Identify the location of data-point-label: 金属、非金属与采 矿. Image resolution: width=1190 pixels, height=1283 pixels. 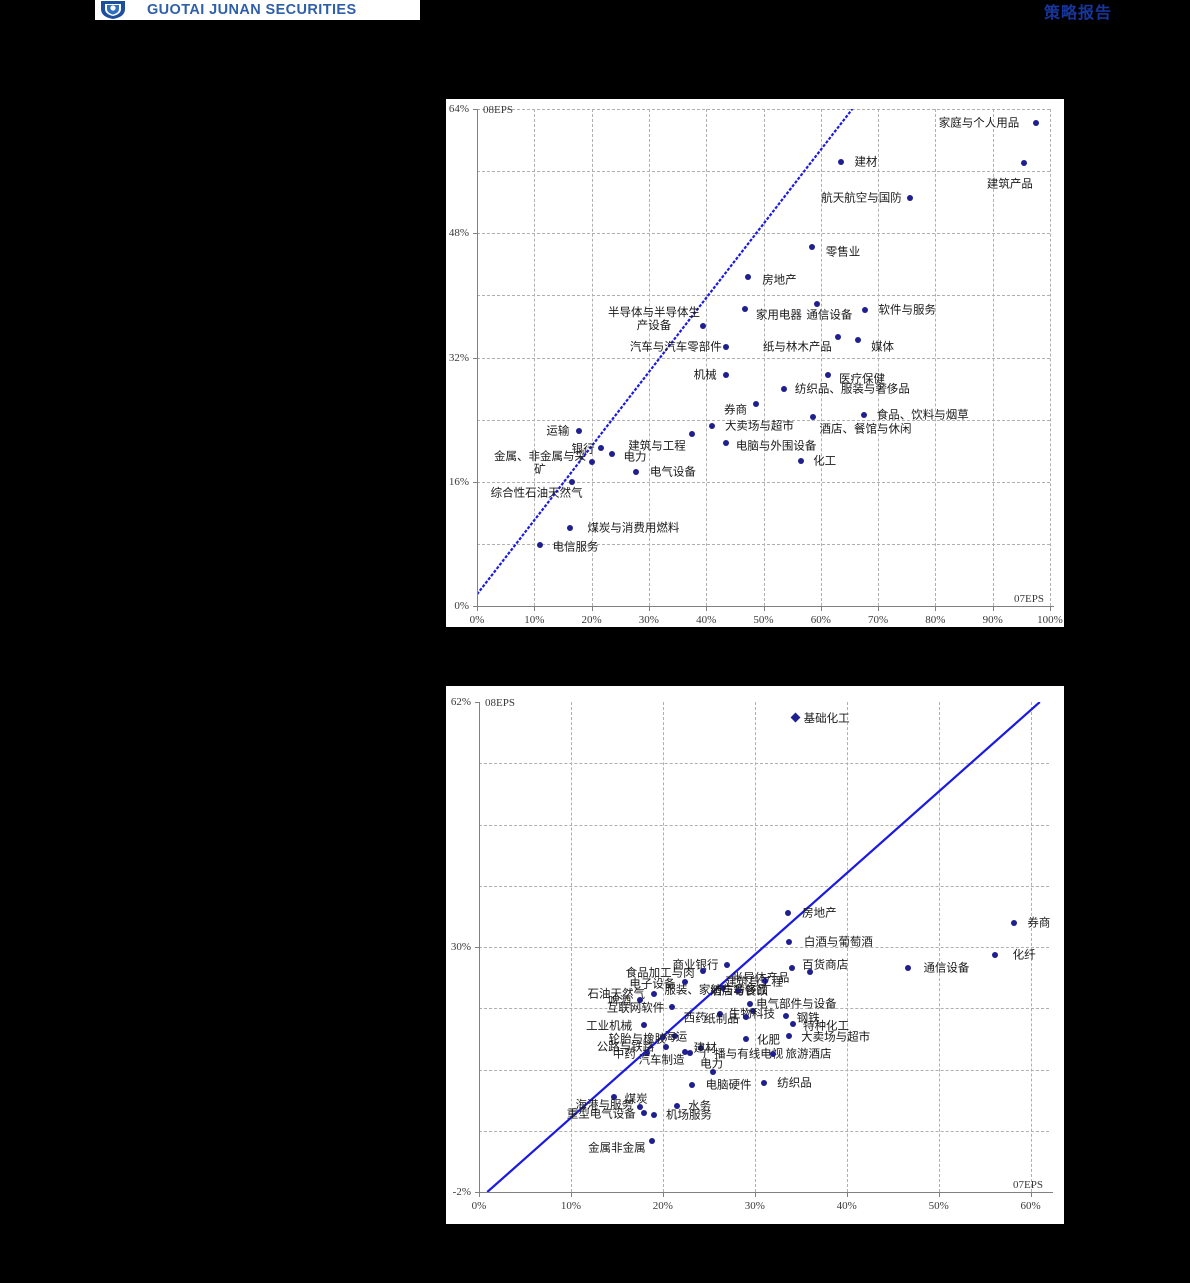
(540, 463).